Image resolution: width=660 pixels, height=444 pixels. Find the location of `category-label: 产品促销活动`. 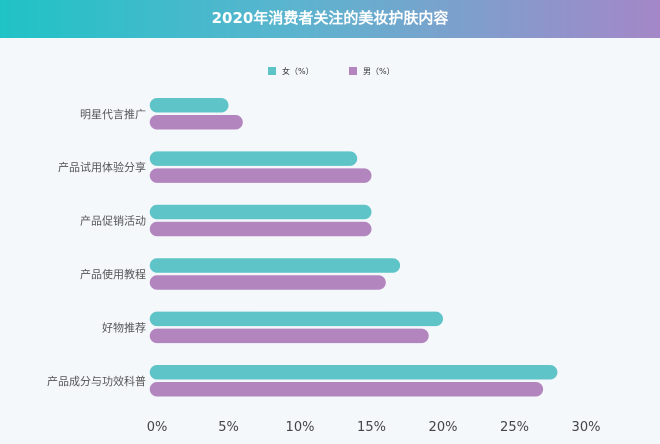

category-label: 产品促销活动 is located at coordinates (113, 221).